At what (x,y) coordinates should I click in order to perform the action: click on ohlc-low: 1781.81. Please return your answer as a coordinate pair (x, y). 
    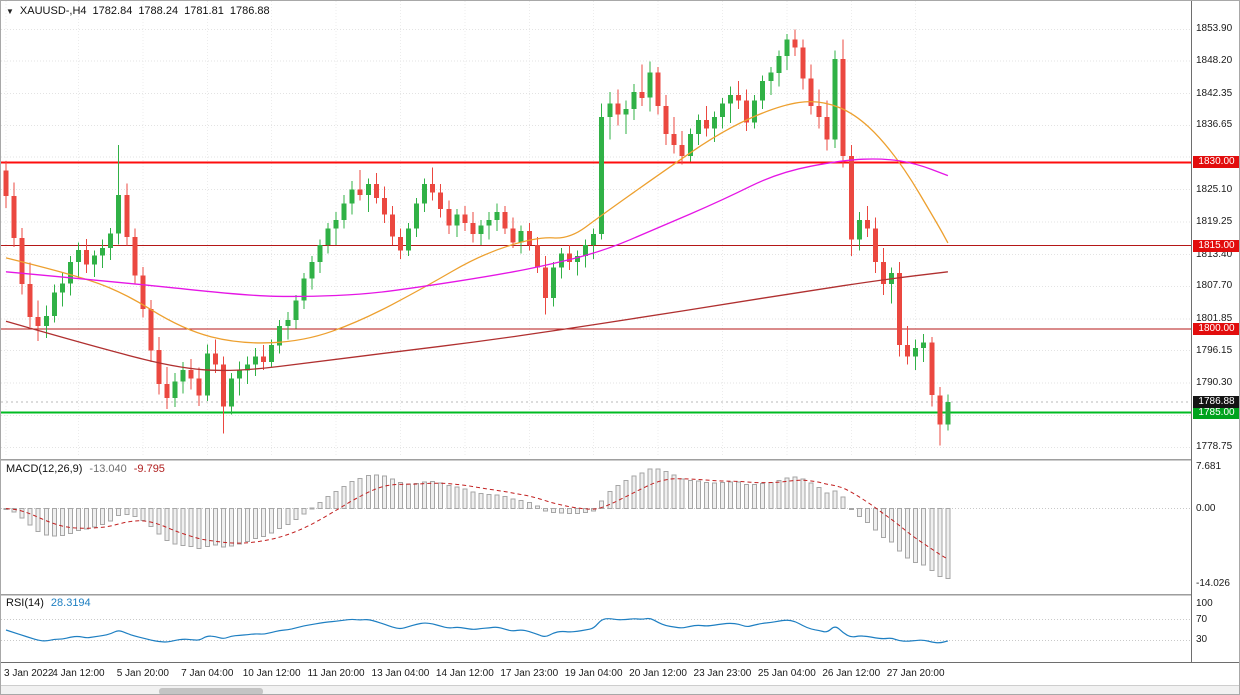
    Looking at the image, I should click on (204, 11).